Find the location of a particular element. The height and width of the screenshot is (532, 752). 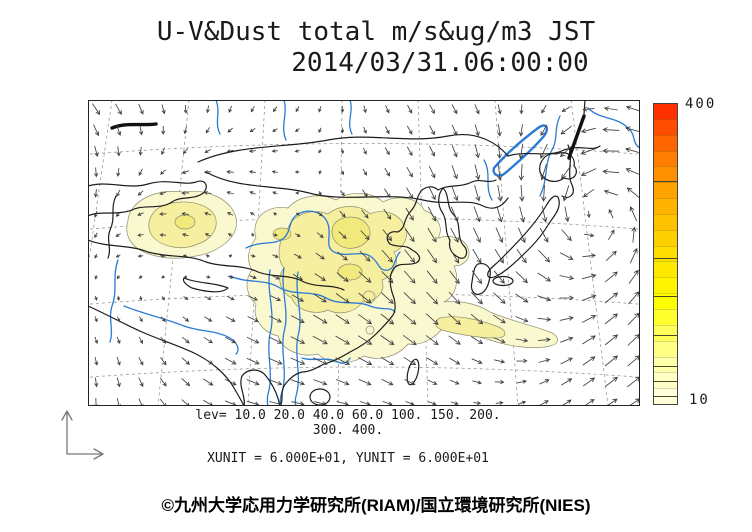

copyright-text: ©九州大学応用力学研究所(RIAM)/国立環境研究所(NIES) is located at coordinates (376, 505).